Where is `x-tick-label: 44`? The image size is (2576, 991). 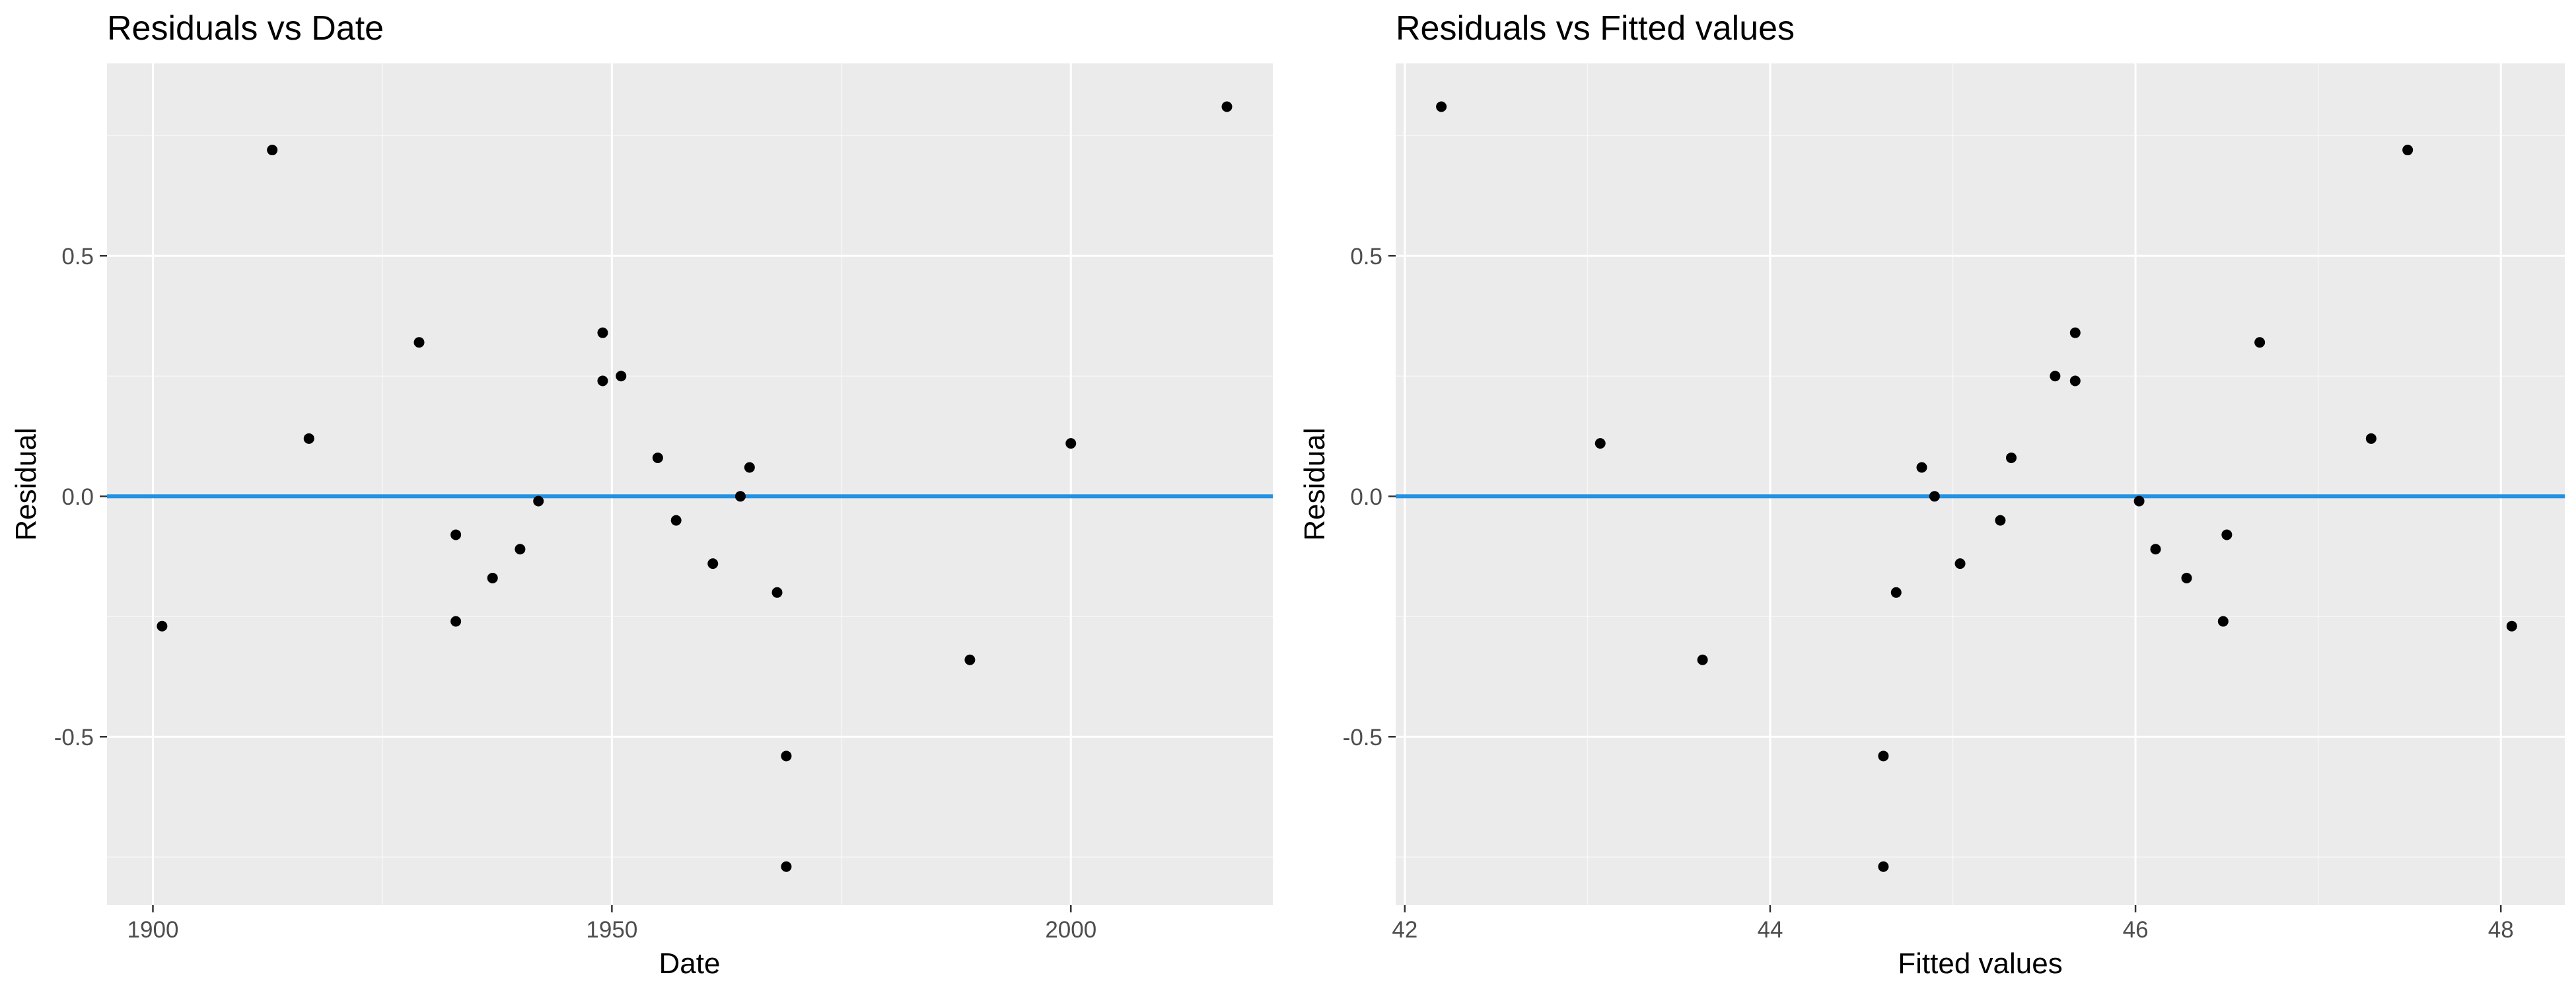 x-tick-label: 44 is located at coordinates (1770, 930).